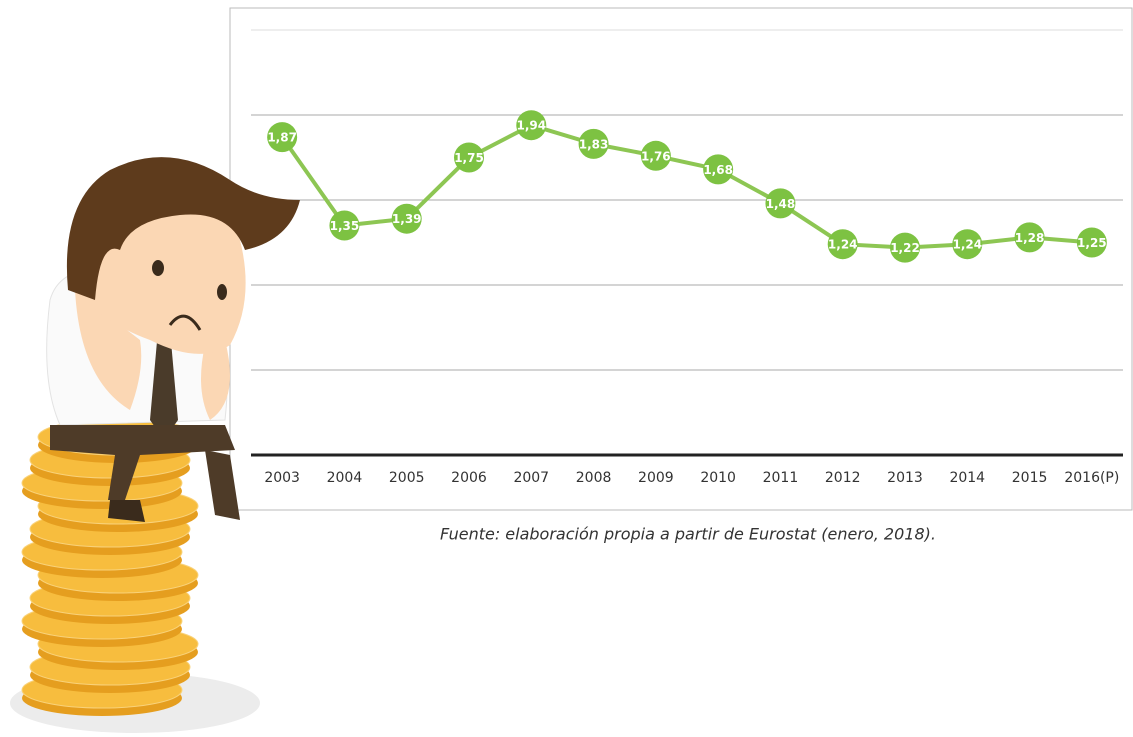 This screenshot has width=1133, height=737. What do you see at coordinates (126, 511) in the screenshot?
I see `shoe` at bounding box center [126, 511].